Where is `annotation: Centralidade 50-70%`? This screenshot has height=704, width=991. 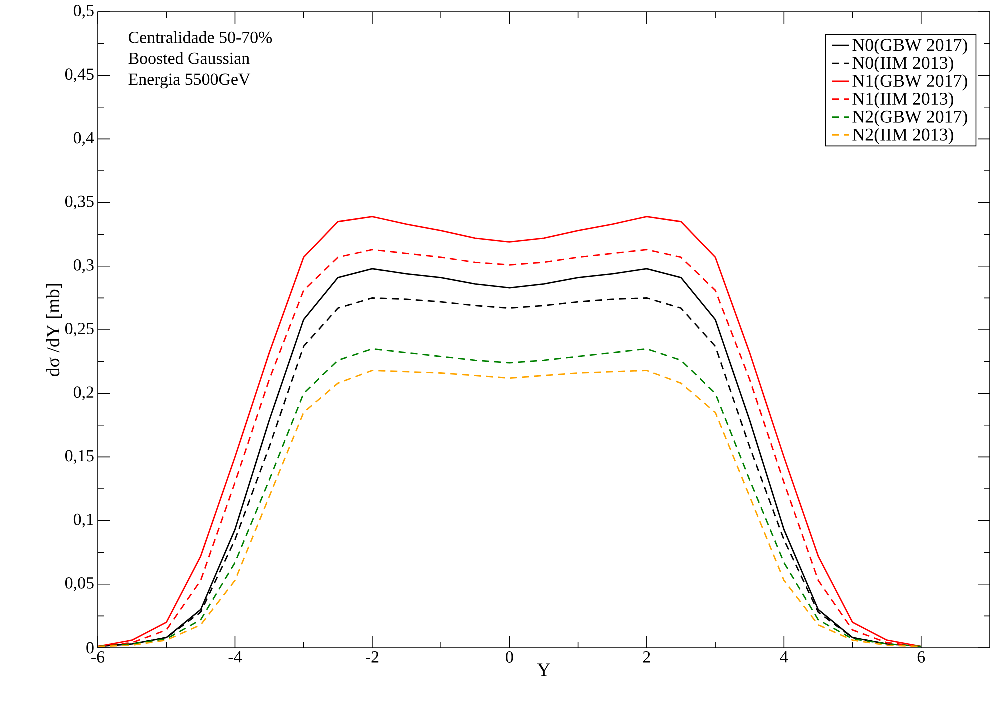
annotation: Centralidade 50-70% is located at coordinates (200, 37).